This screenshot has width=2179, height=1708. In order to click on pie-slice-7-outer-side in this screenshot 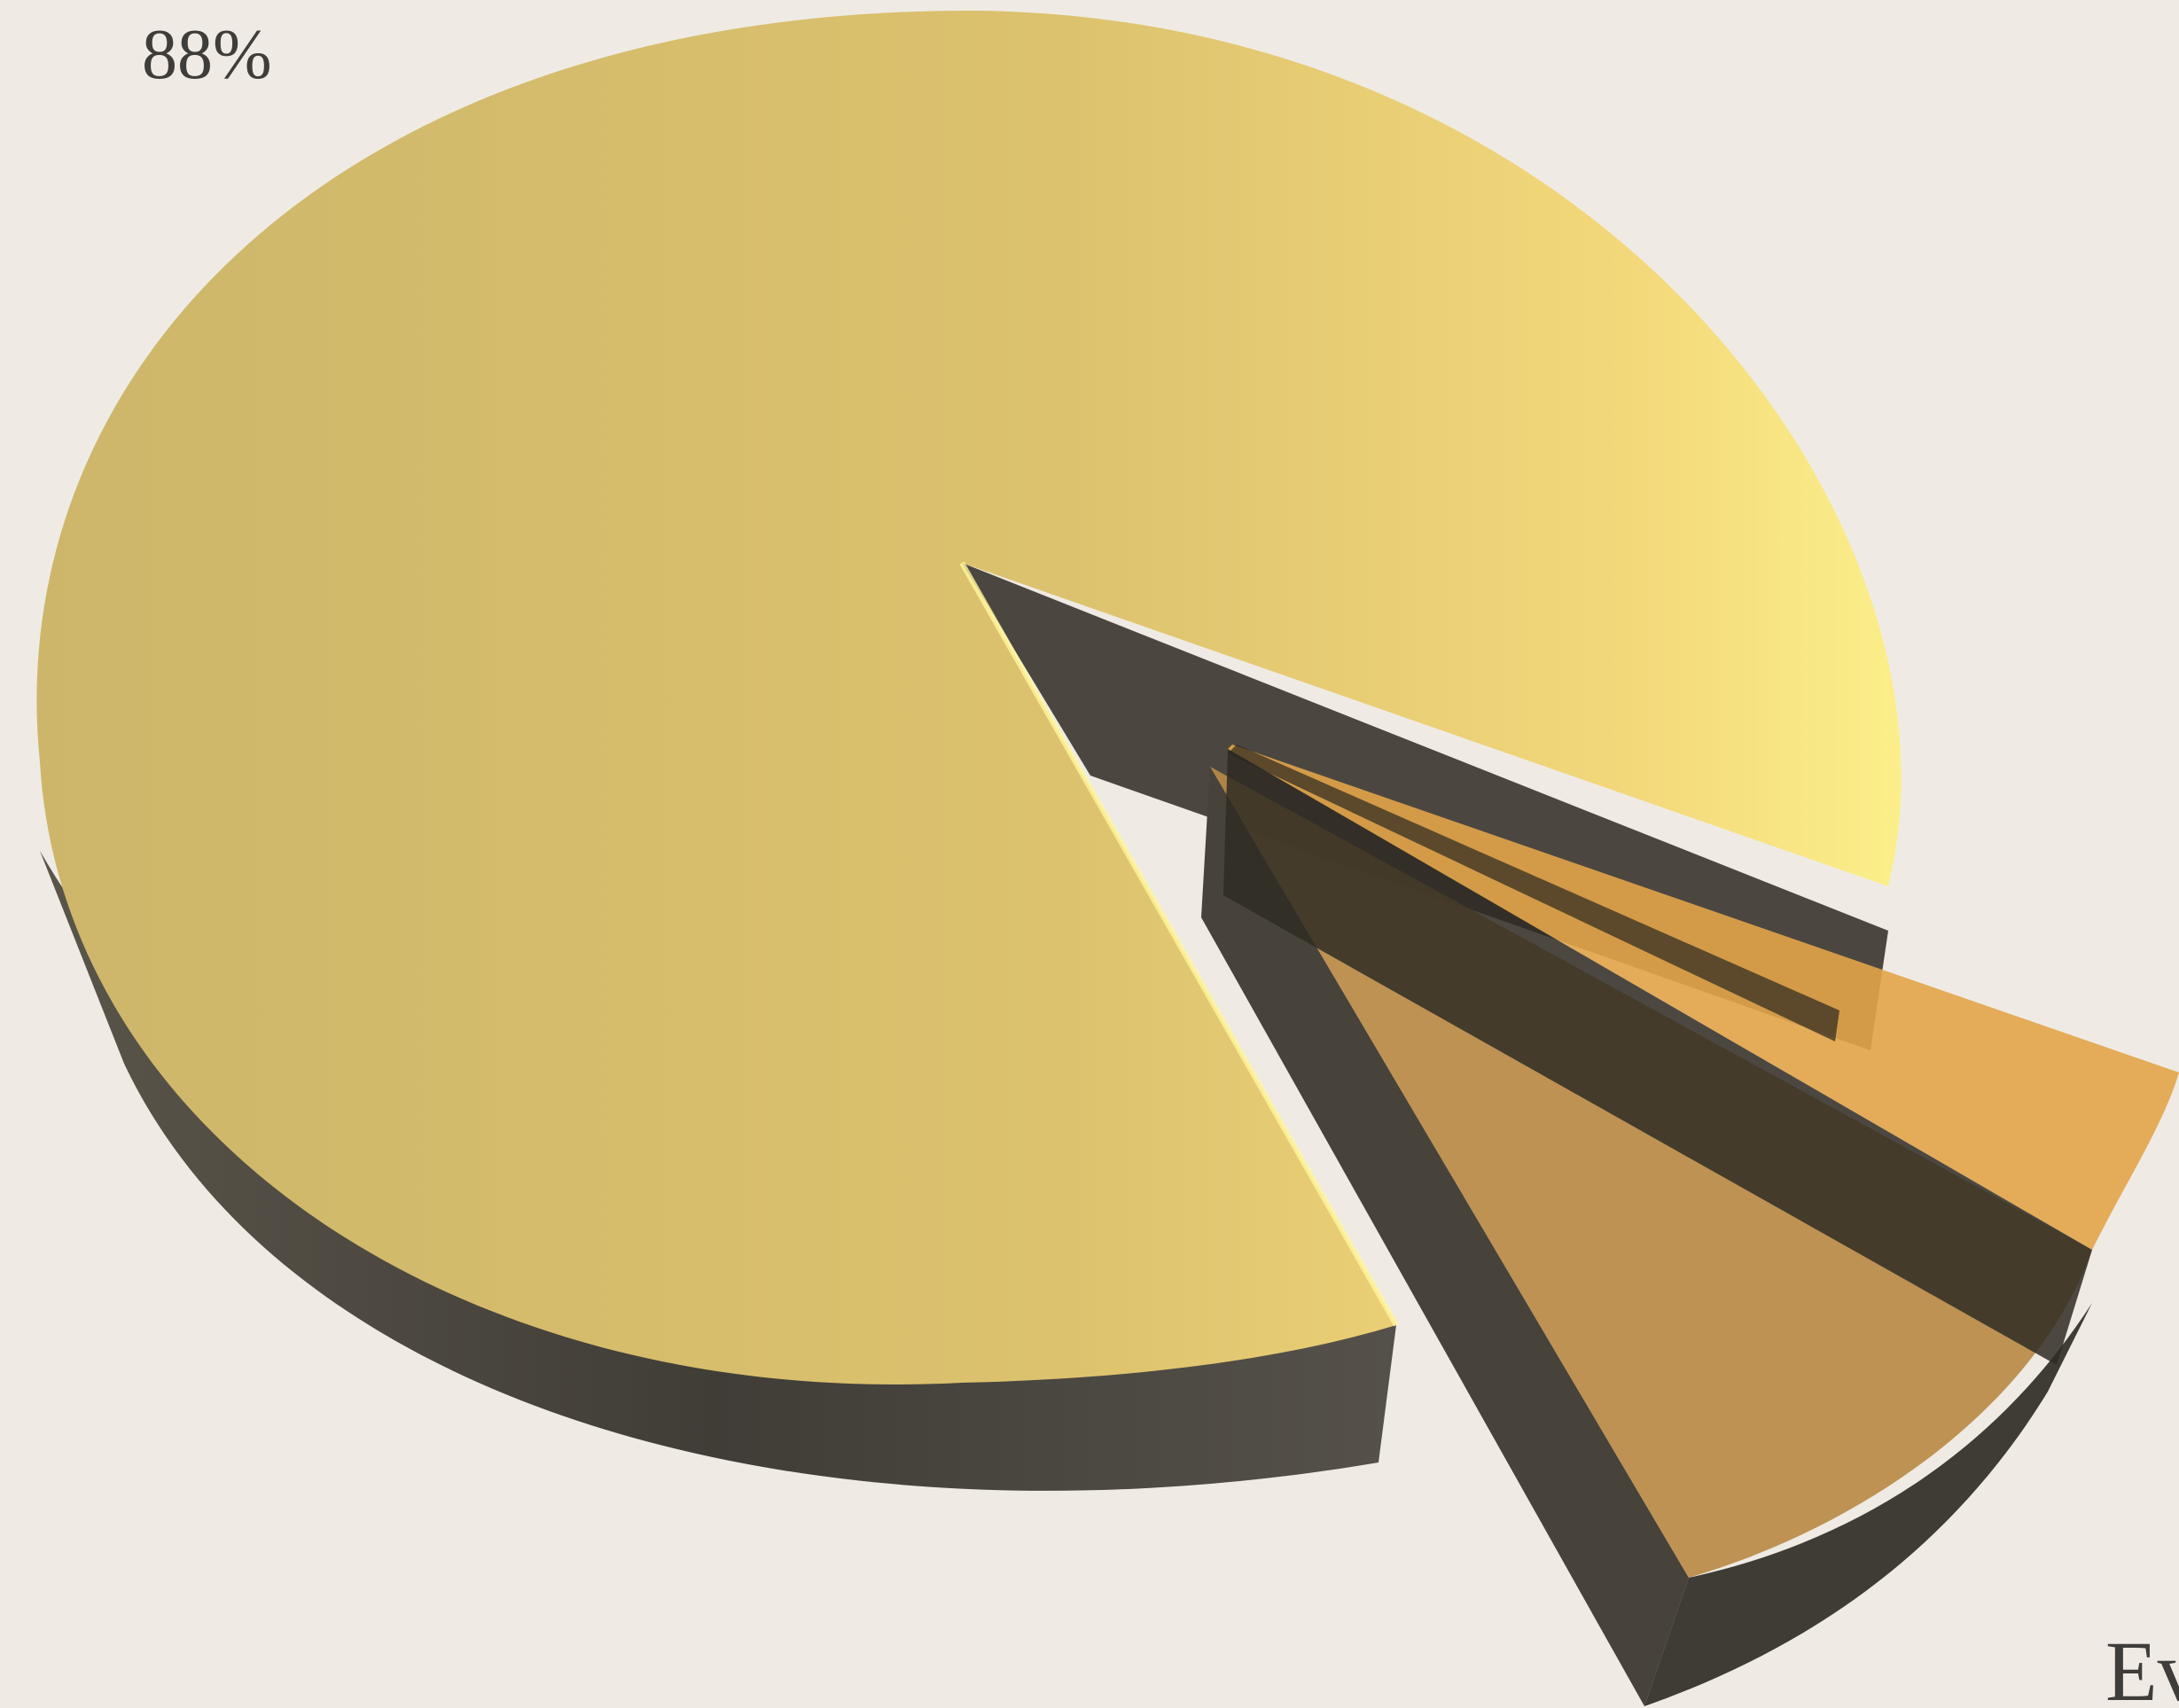, I will do `click(1868, 1505)`.